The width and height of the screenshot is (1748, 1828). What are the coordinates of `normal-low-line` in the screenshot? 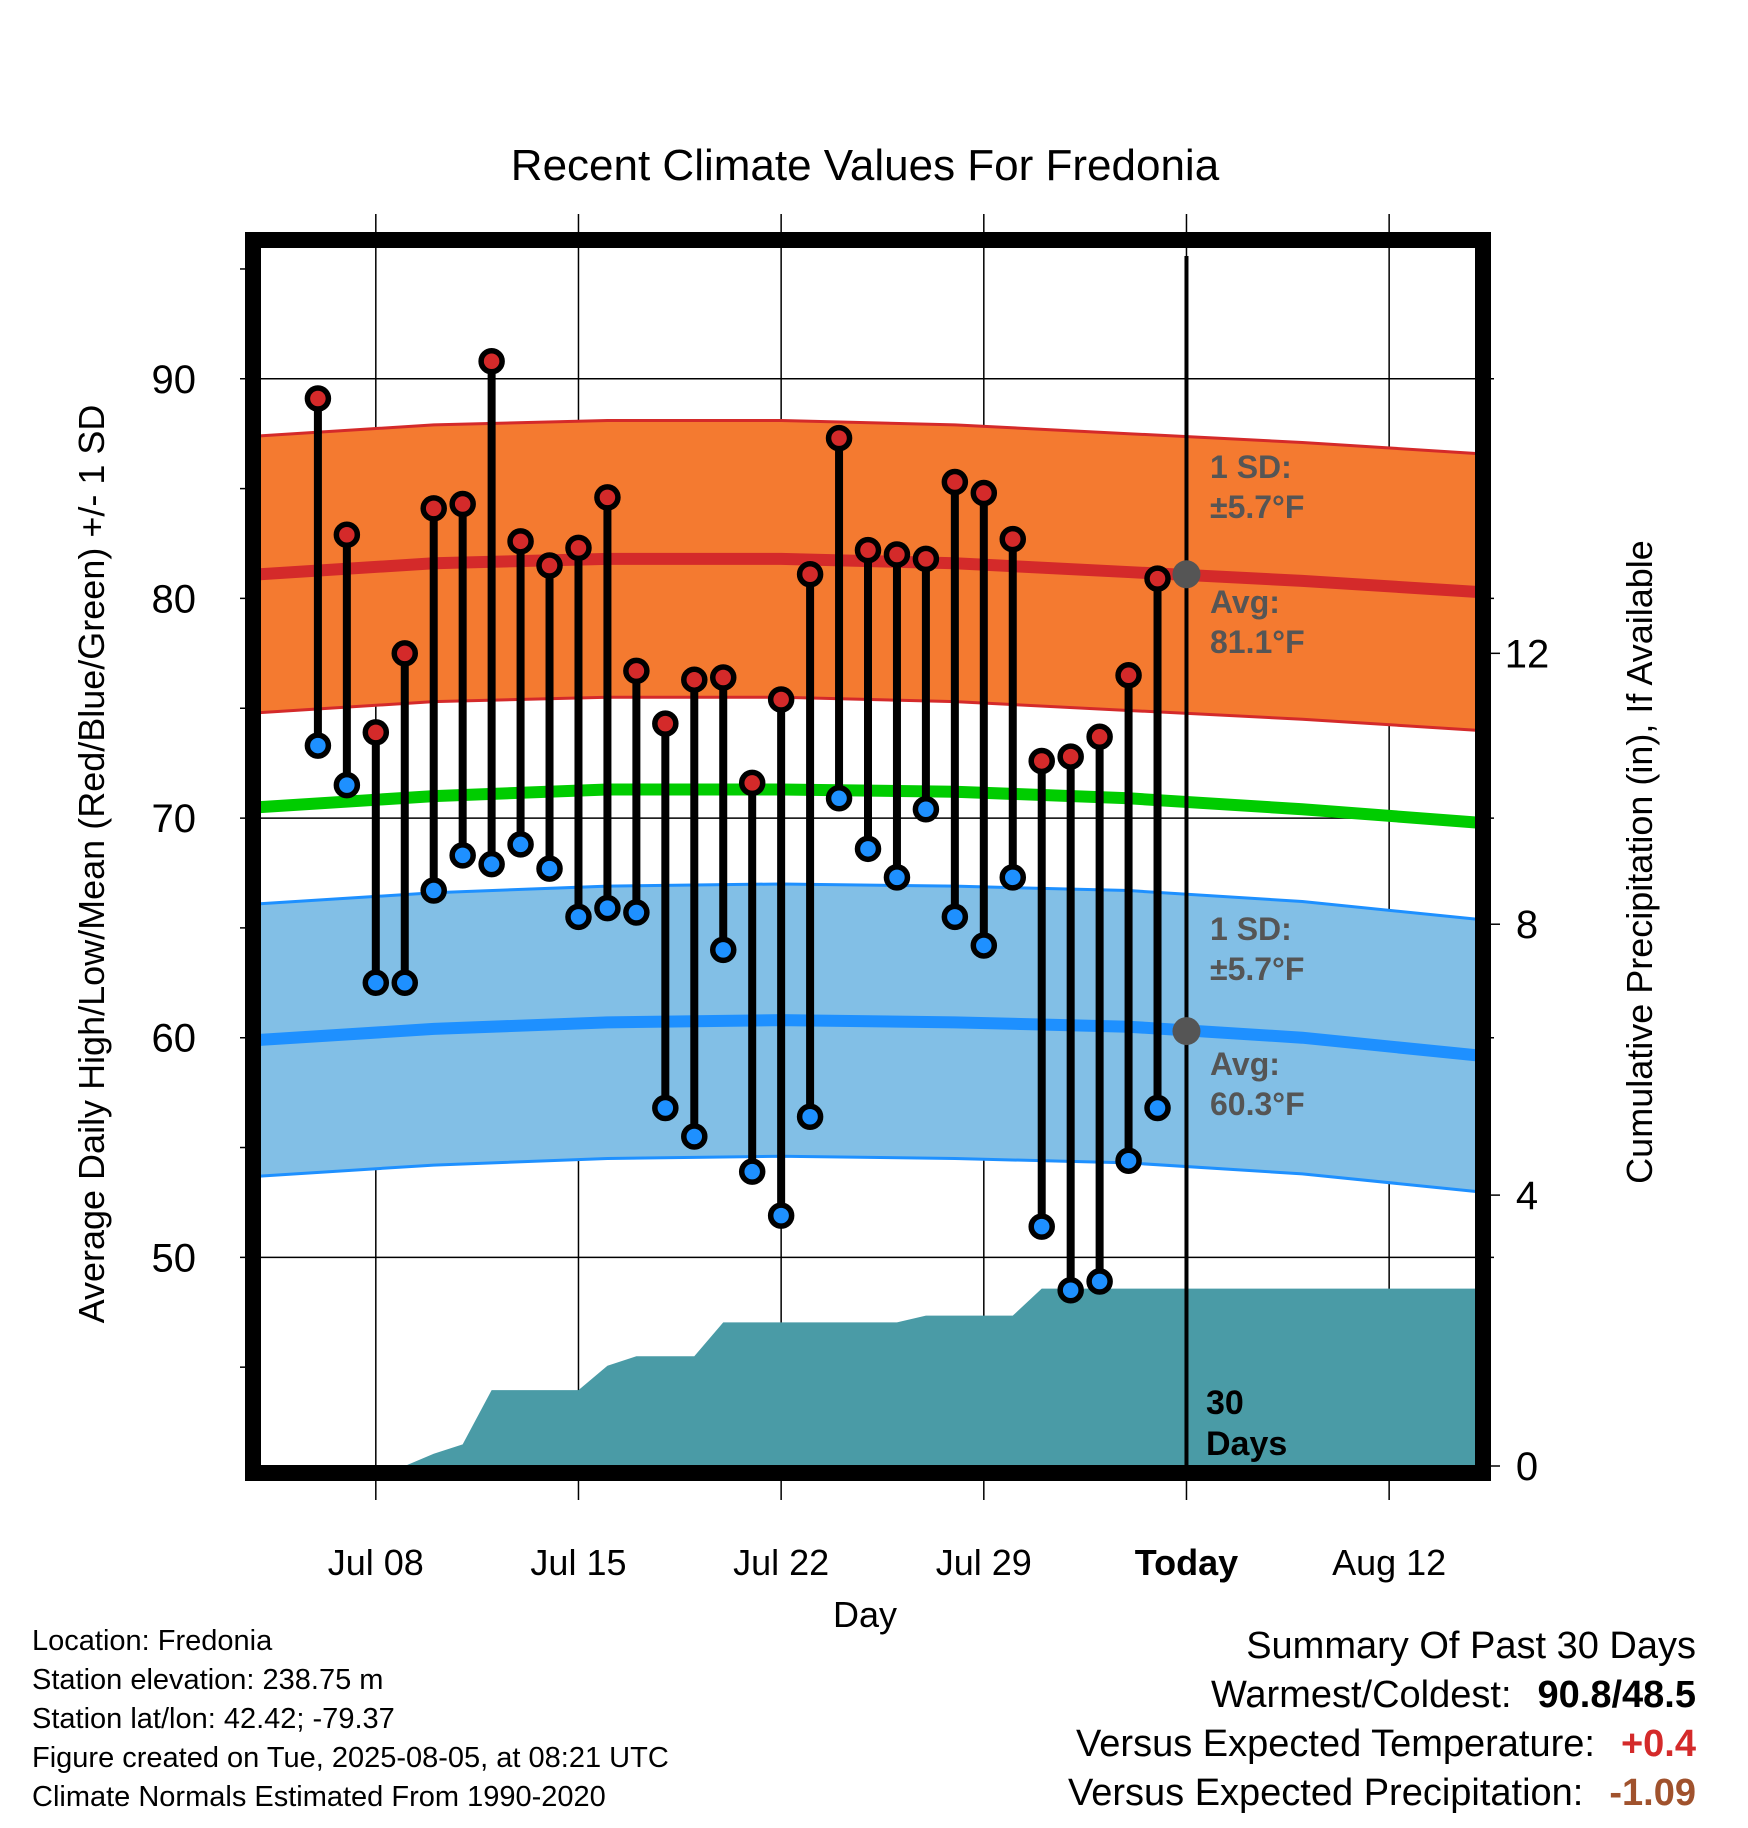 It's located at (868, 1038).